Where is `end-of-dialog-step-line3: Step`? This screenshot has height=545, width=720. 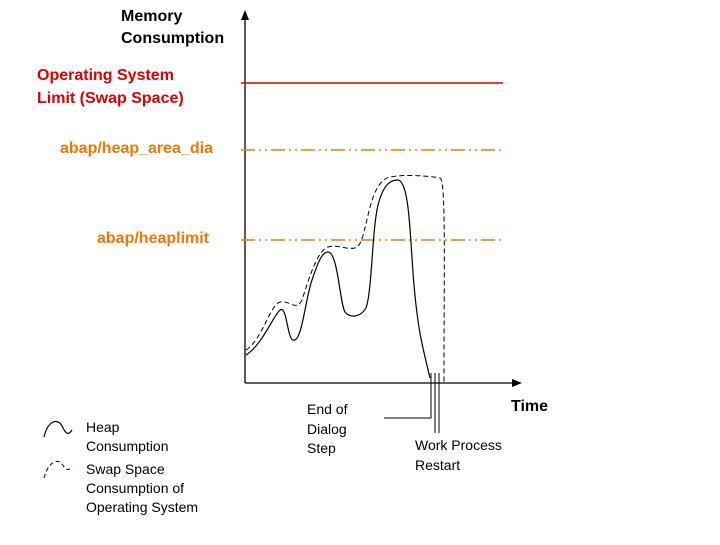
end-of-dialog-step-line3: Step is located at coordinates (321, 448).